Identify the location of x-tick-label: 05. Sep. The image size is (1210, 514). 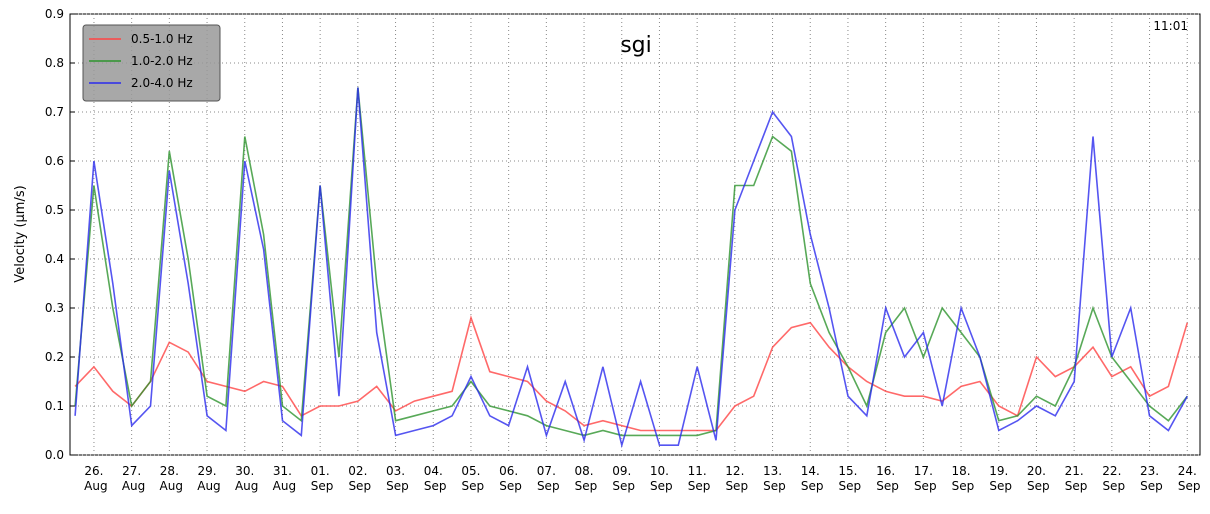
(471, 478).